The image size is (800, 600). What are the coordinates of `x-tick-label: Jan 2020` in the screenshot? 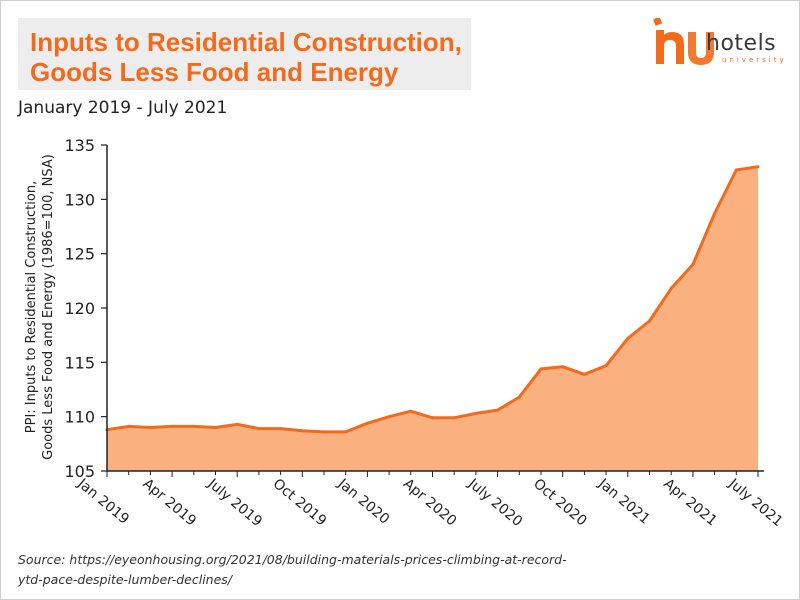 It's located at (363, 501).